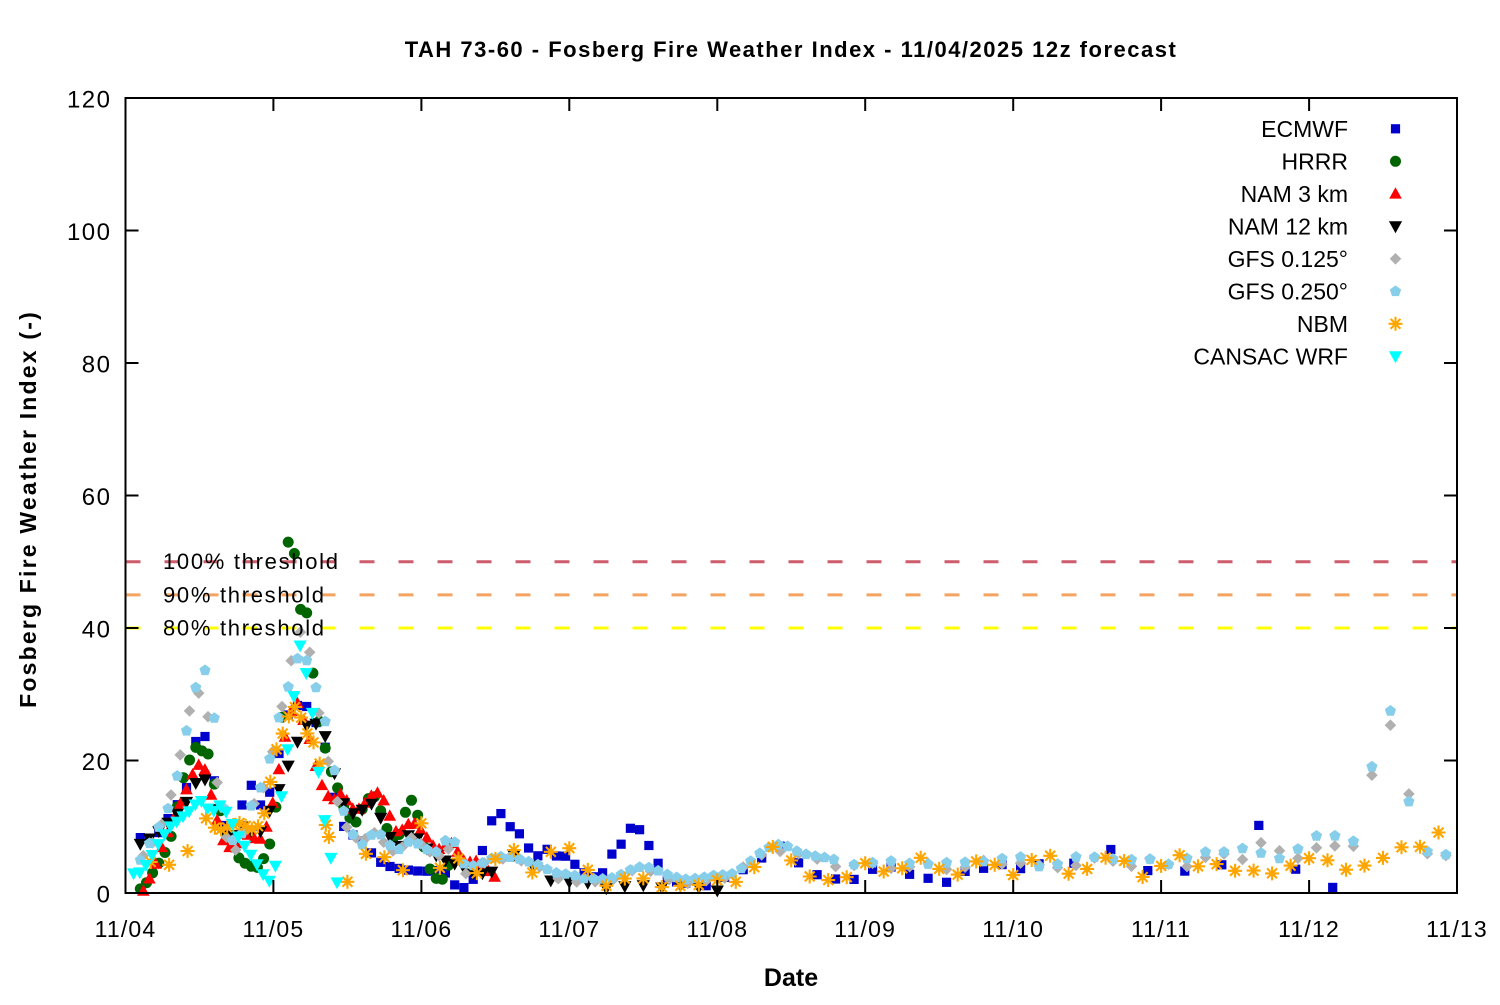 The width and height of the screenshot is (1500, 1005). Describe the element at coordinates (126, 929) in the screenshot. I see `svg-text: 11/04` at that location.